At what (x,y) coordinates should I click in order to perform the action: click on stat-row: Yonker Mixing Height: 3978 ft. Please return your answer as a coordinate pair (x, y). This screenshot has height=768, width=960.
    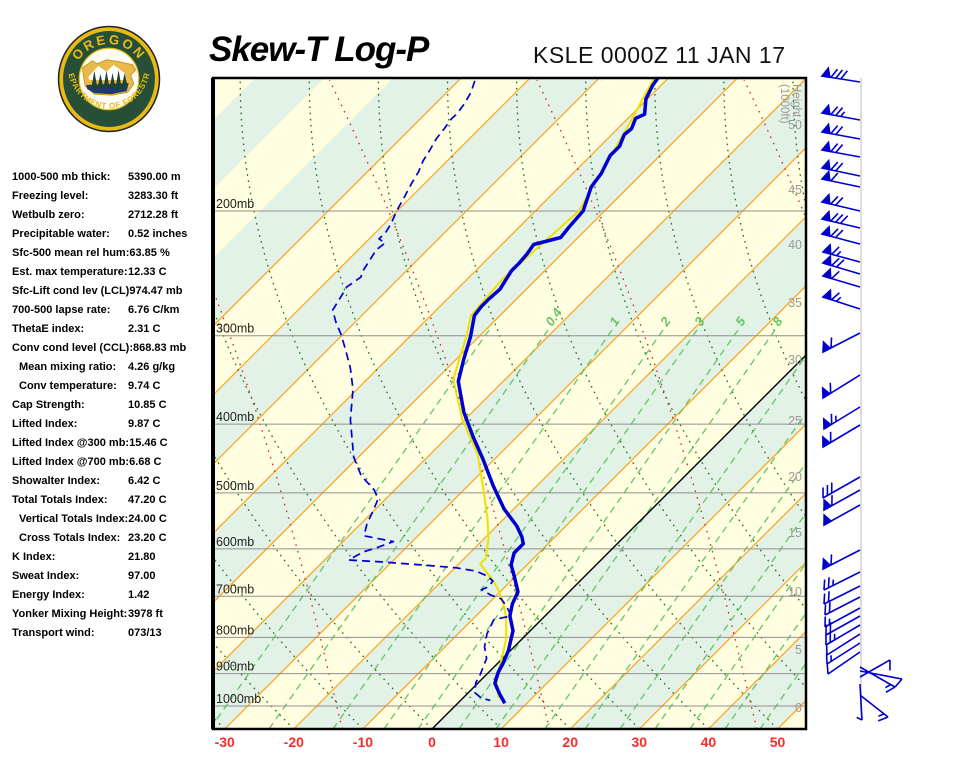
    Looking at the image, I should click on (111, 613).